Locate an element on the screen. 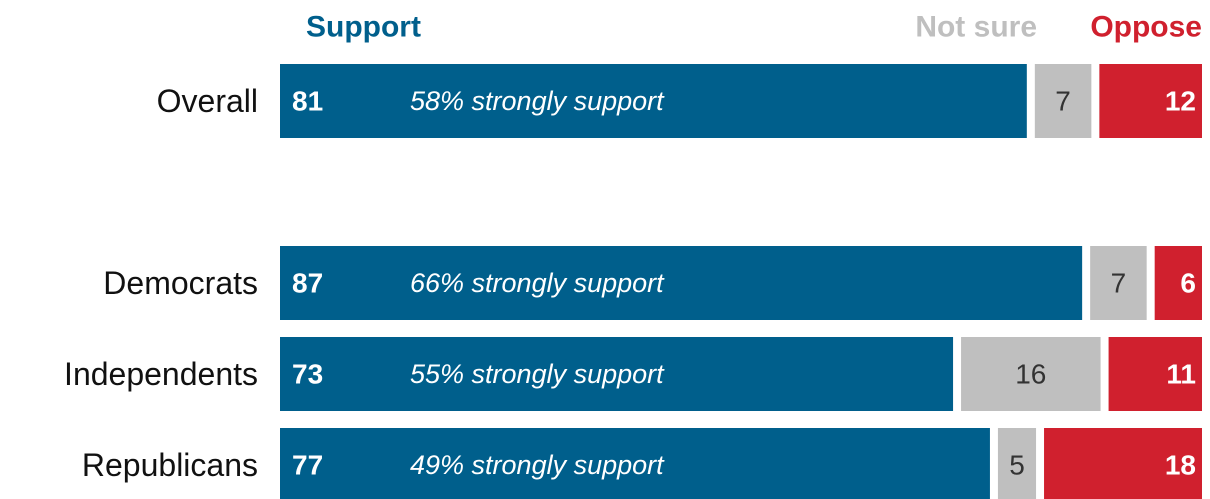 This screenshot has height=499, width=1210. legend-label: Support is located at coordinates (363, 27).